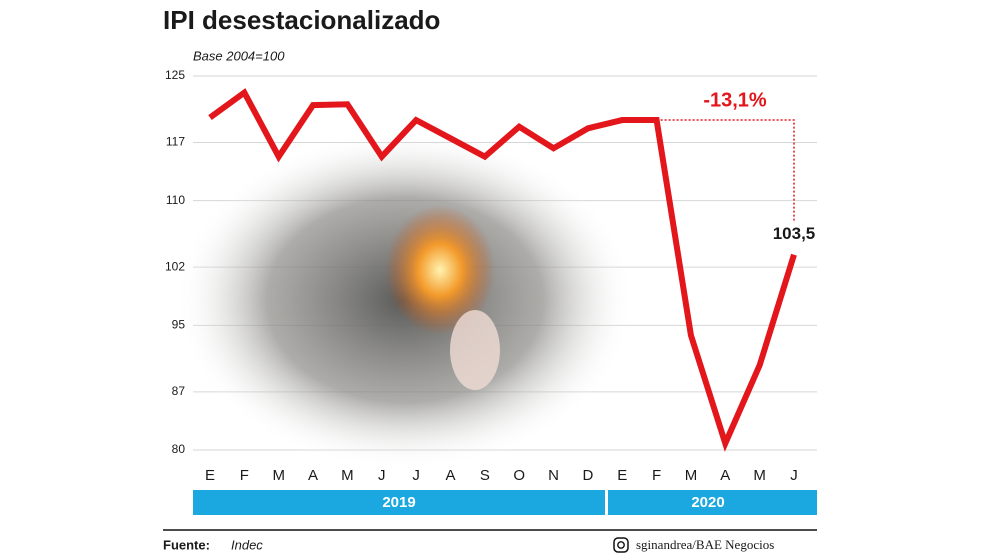 Image resolution: width=992 pixels, height=558 pixels. Describe the element at coordinates (186, 544) in the screenshot. I see `source-label: Fuente:` at that location.